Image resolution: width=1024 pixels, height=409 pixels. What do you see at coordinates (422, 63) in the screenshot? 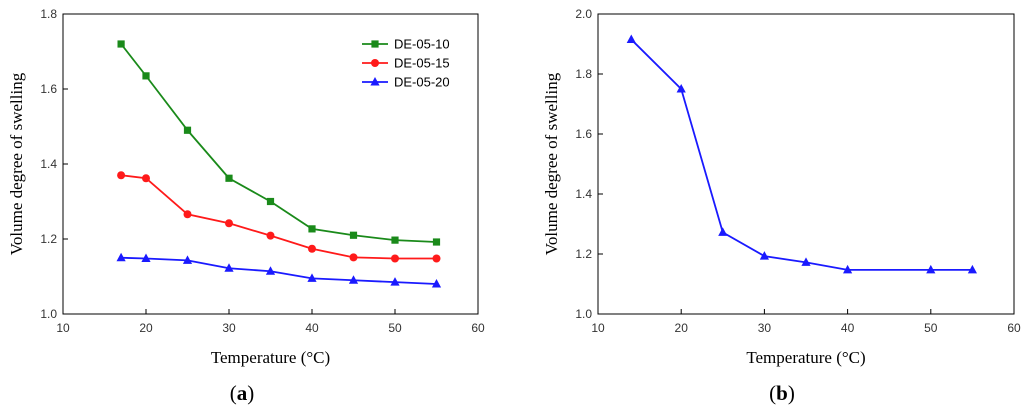
I see `legend-label: DE-05-15` at bounding box center [422, 63].